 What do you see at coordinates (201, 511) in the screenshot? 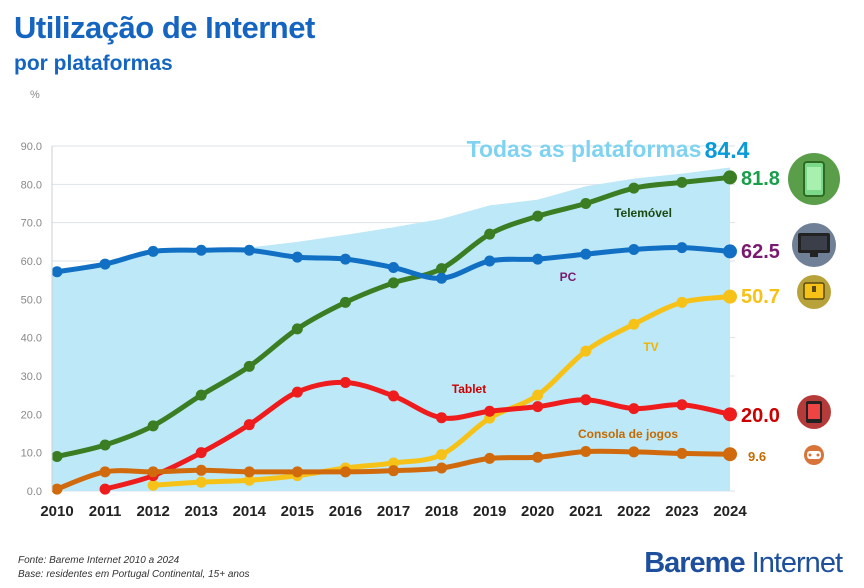
I see `x-tick-label: 2013` at bounding box center [201, 511].